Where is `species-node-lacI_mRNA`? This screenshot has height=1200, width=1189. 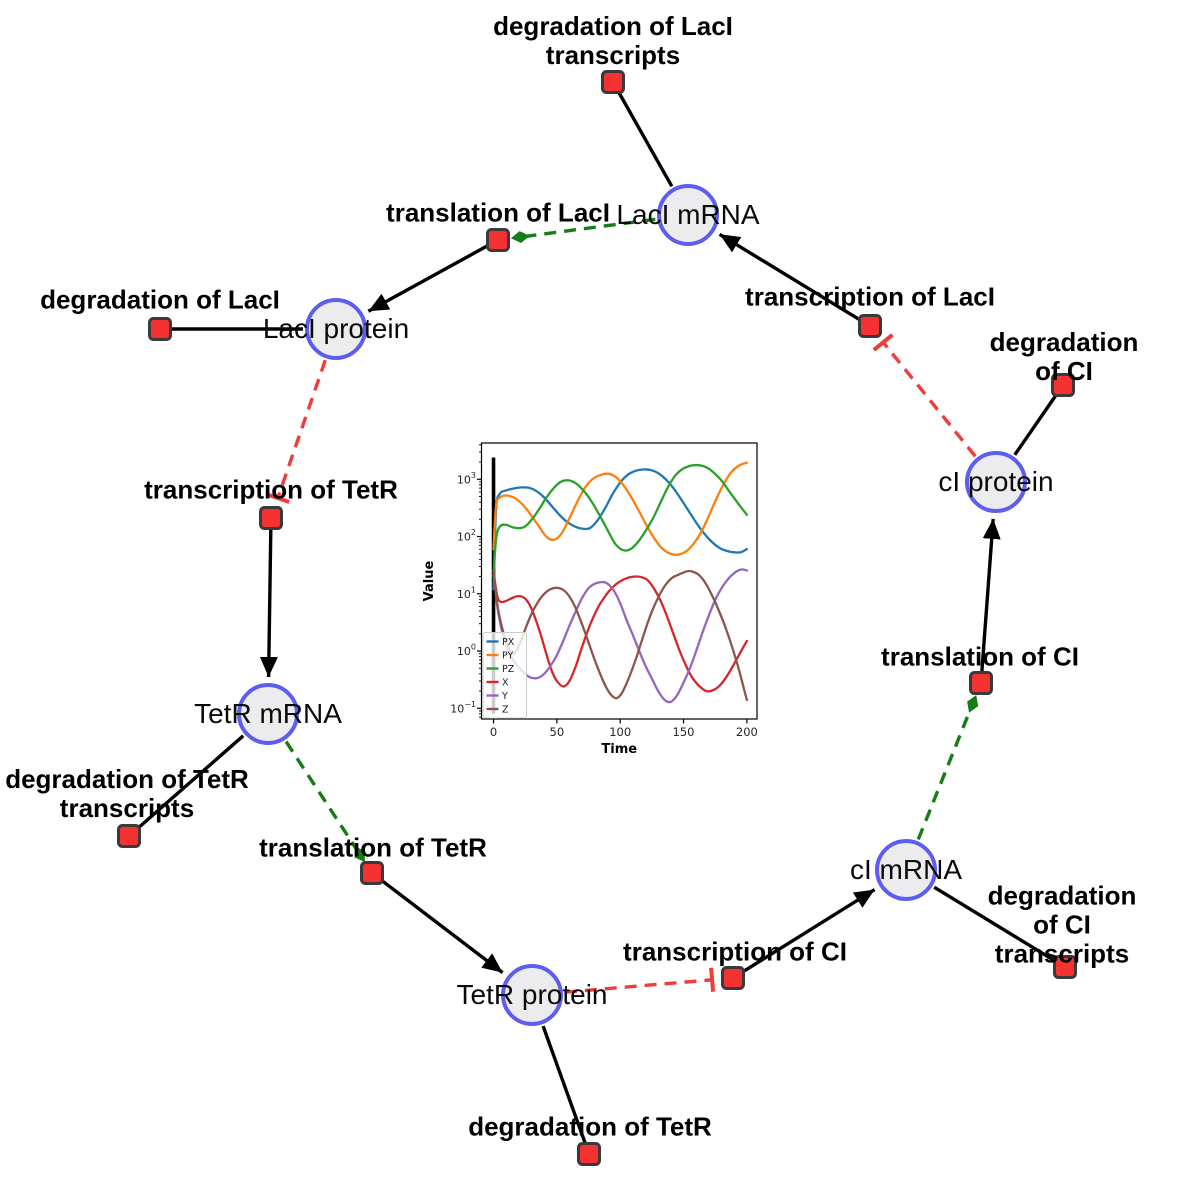
species-node-lacI_mRNA is located at coordinates (688, 215).